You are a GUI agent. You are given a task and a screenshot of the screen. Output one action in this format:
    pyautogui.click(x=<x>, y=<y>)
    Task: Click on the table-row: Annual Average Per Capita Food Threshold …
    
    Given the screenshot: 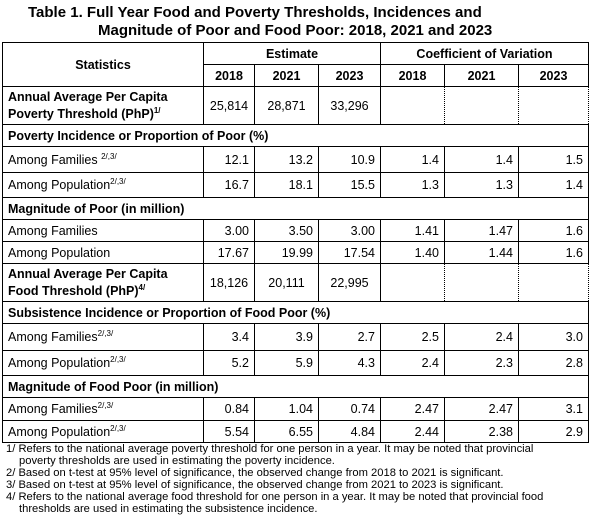 What is the action you would take?
    pyautogui.click(x=295, y=282)
    